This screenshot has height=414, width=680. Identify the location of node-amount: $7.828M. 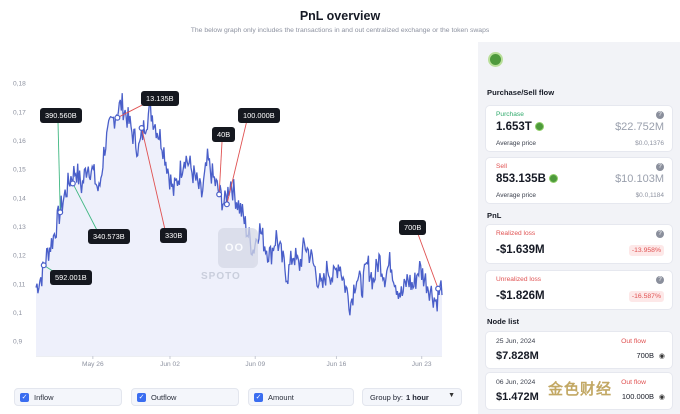
(517, 356).